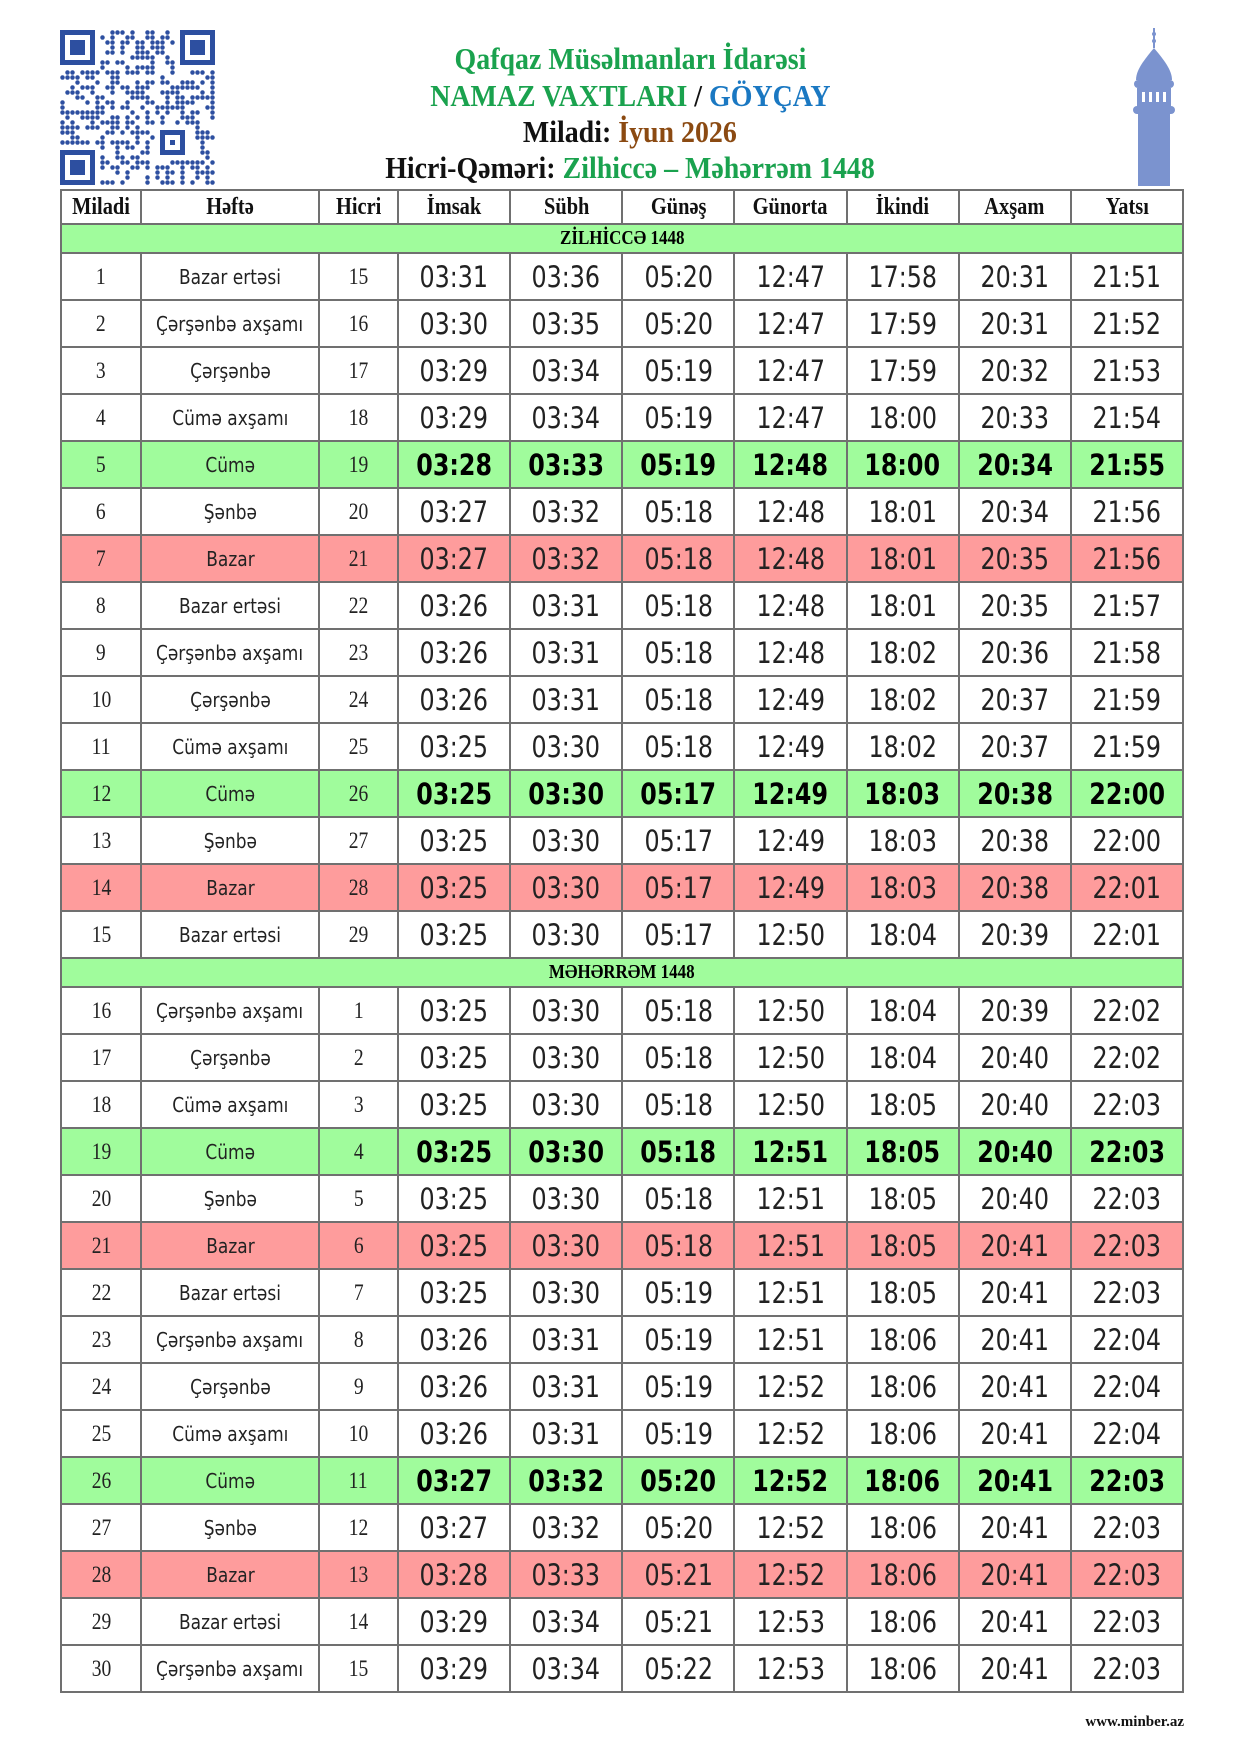 Image resolution: width=1240 pixels, height=1754 pixels. I want to click on time-günorta: 12:47, so click(790, 370).